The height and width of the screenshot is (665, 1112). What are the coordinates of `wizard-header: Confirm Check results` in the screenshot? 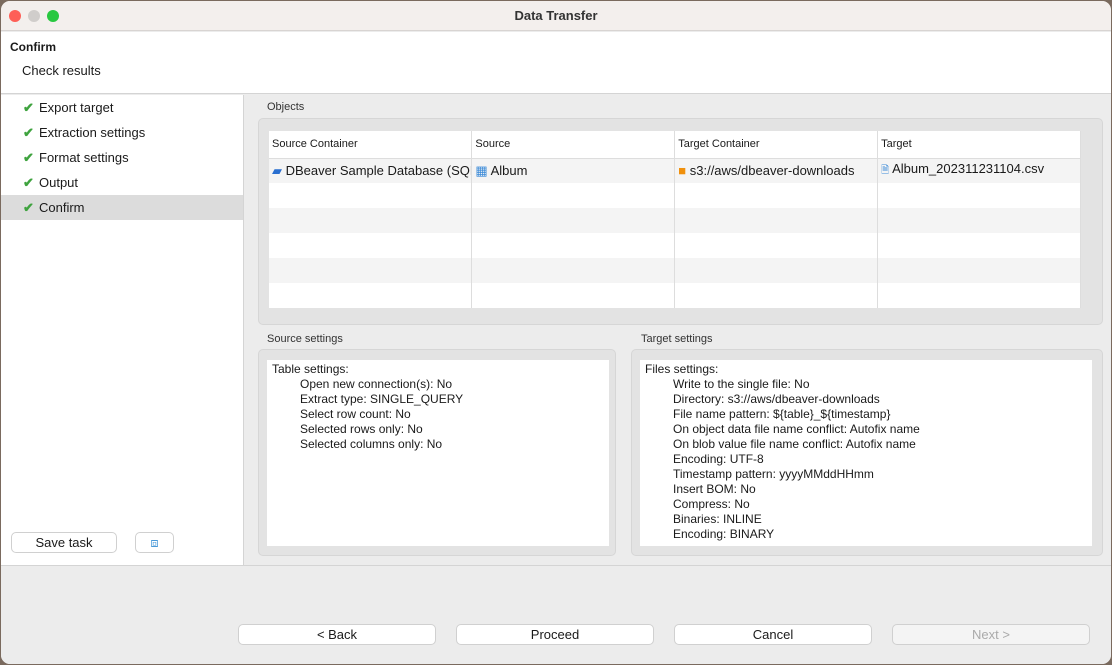 It's located at (556, 63).